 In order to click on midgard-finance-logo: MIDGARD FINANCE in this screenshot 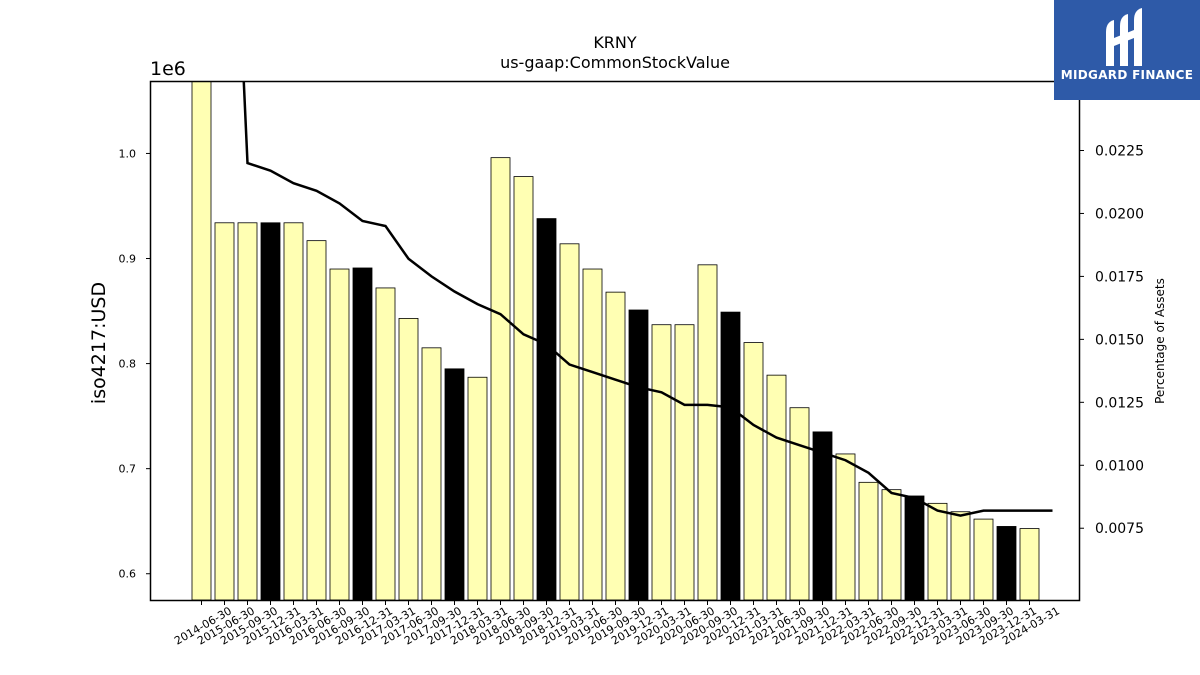, I will do `click(1127, 50)`.